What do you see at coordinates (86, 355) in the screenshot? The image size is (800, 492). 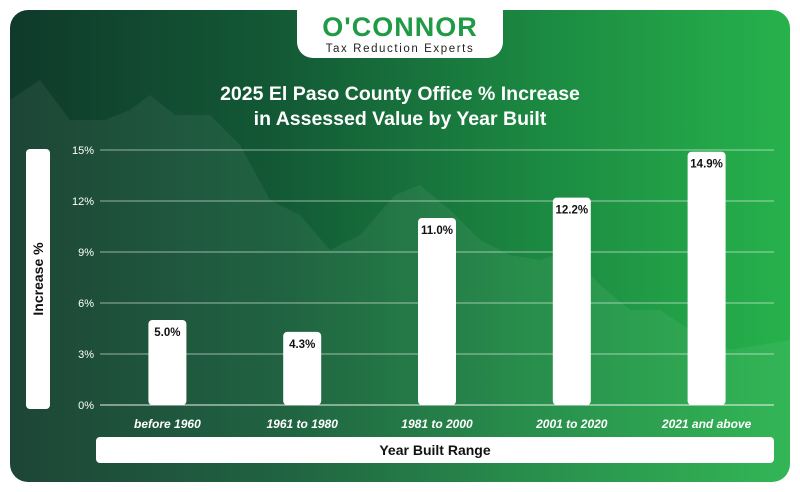 I see `y-tick-label: 3%` at bounding box center [86, 355].